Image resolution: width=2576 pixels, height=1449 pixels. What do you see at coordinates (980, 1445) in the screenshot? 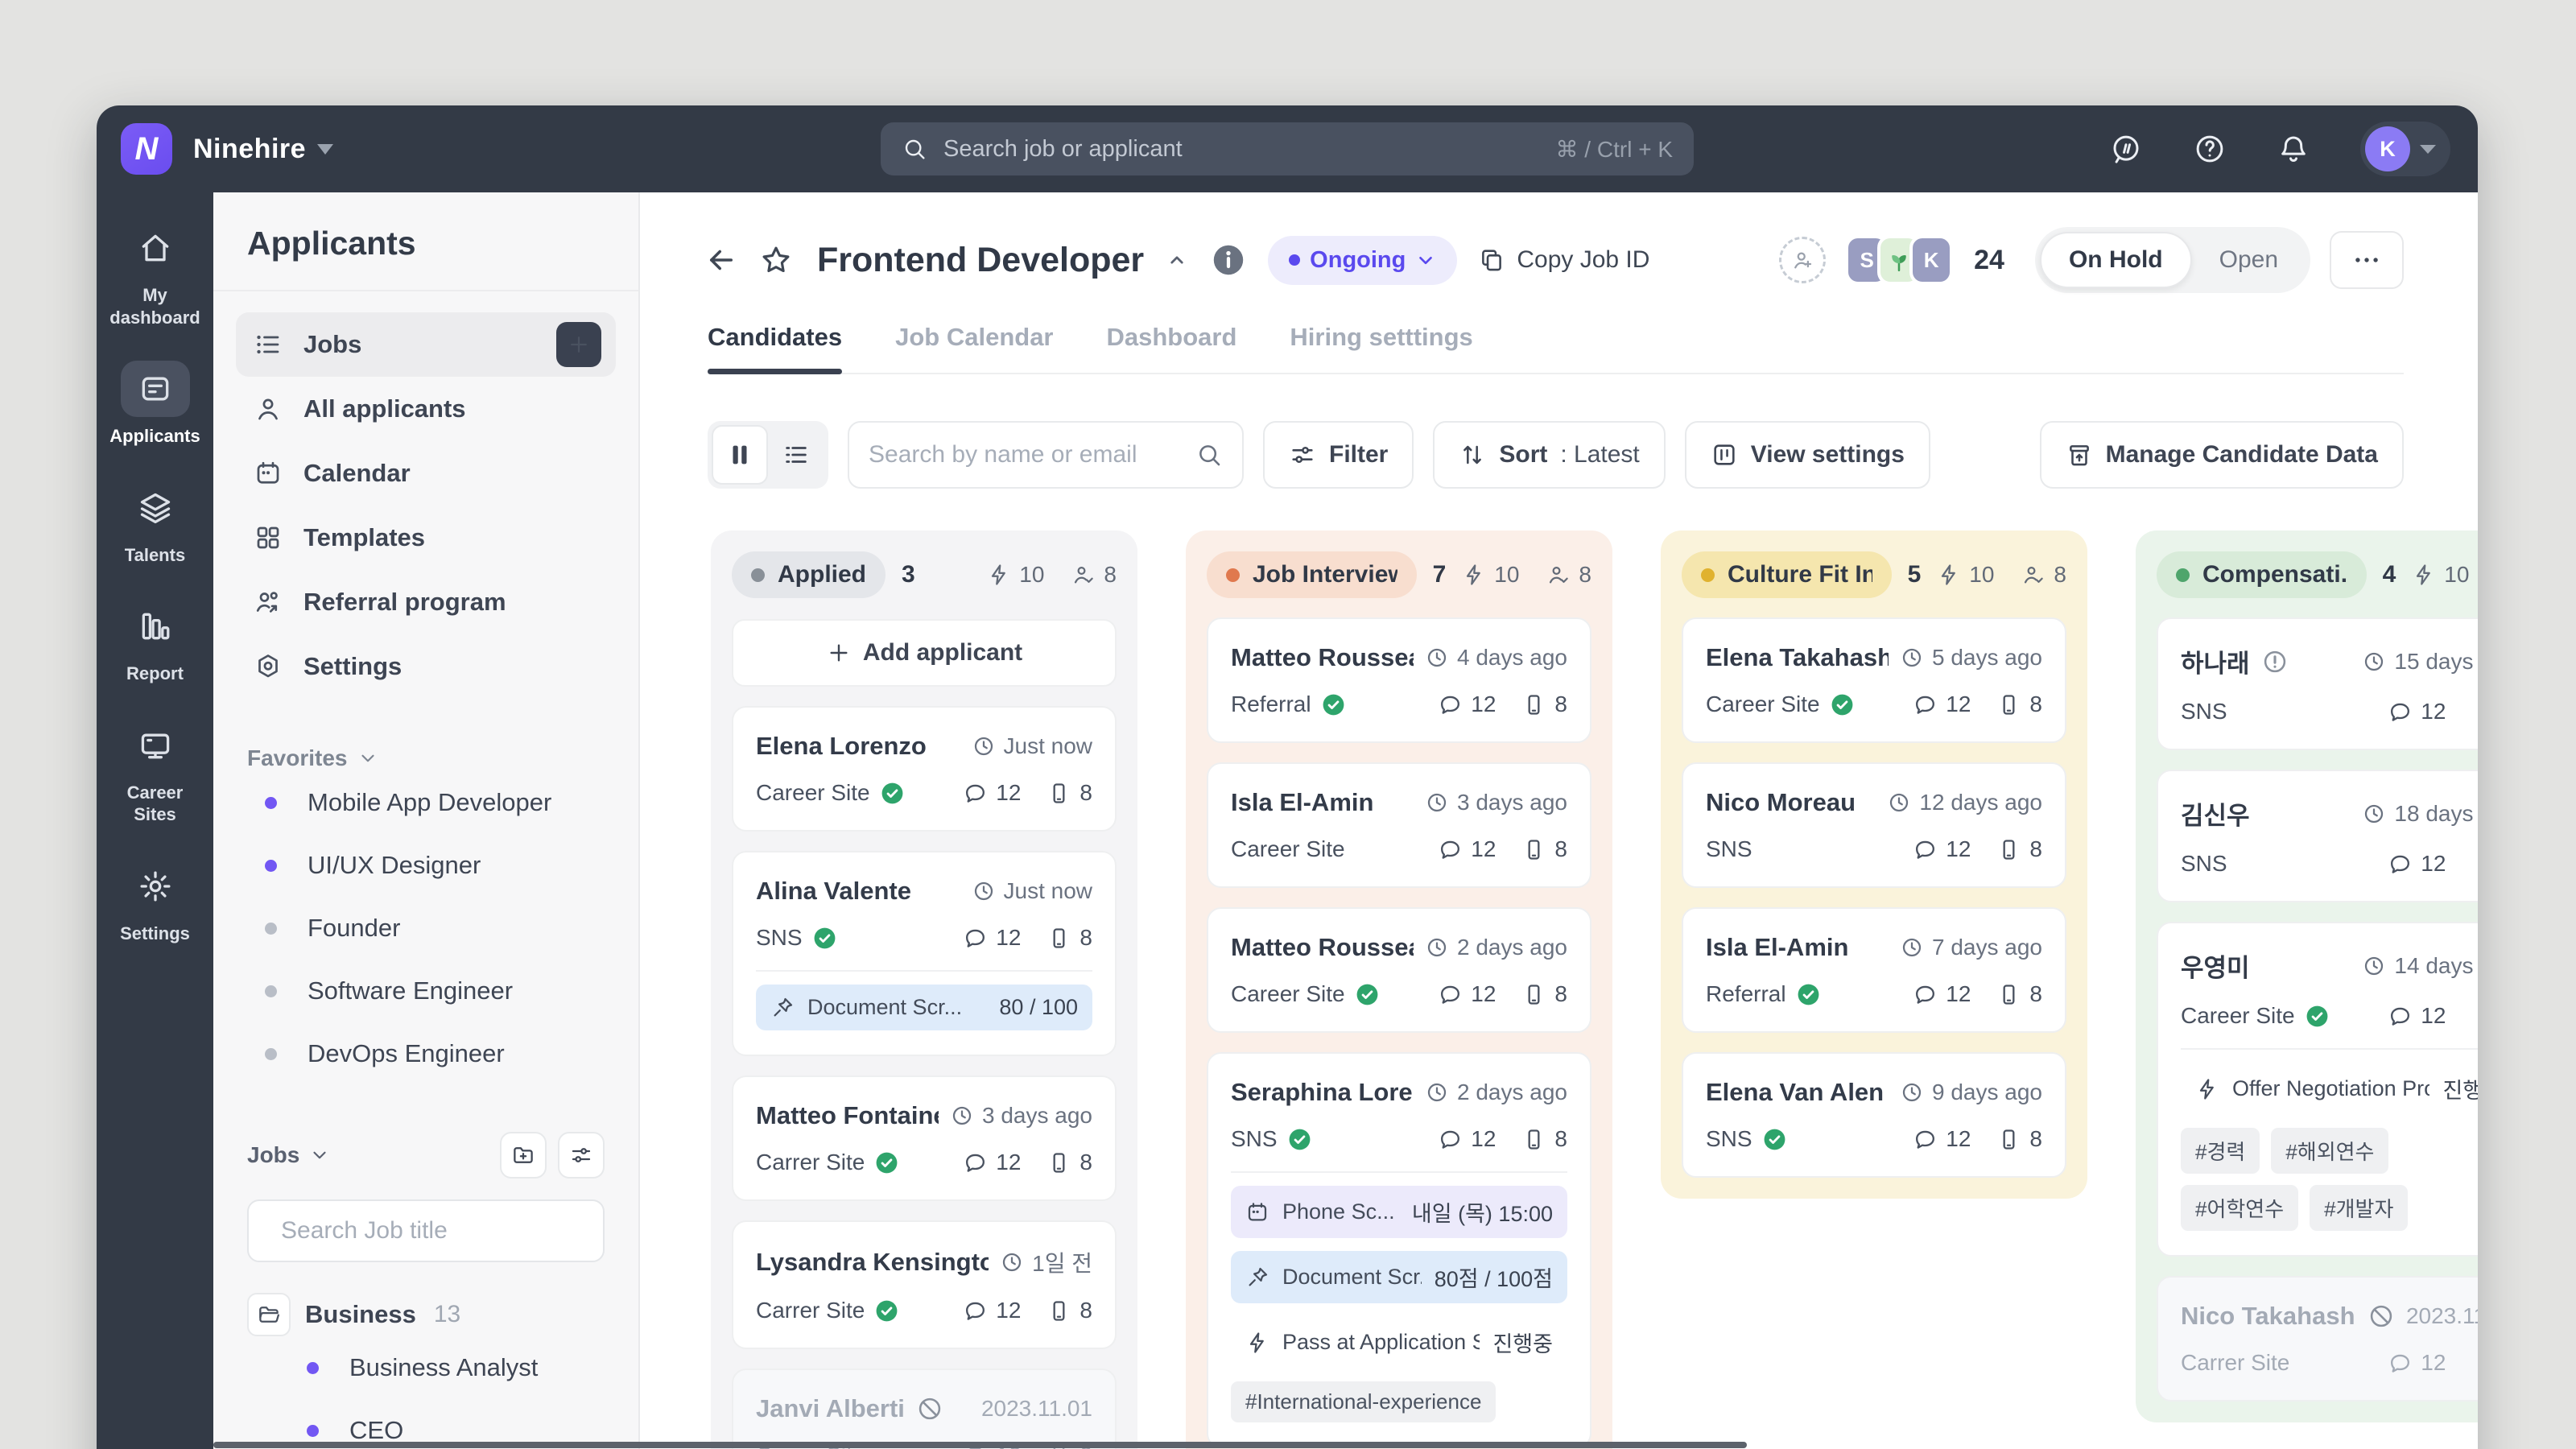
I see `horizontal-scrollbar-thumb` at bounding box center [980, 1445].